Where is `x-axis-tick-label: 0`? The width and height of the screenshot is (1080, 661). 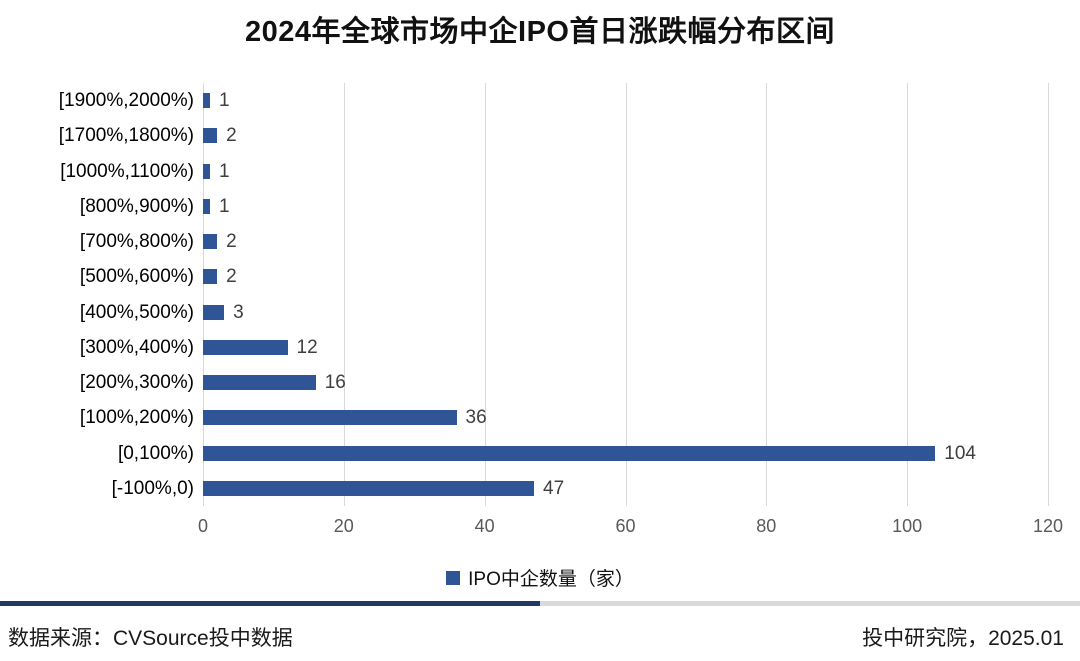
x-axis-tick-label: 0 is located at coordinates (202, 526).